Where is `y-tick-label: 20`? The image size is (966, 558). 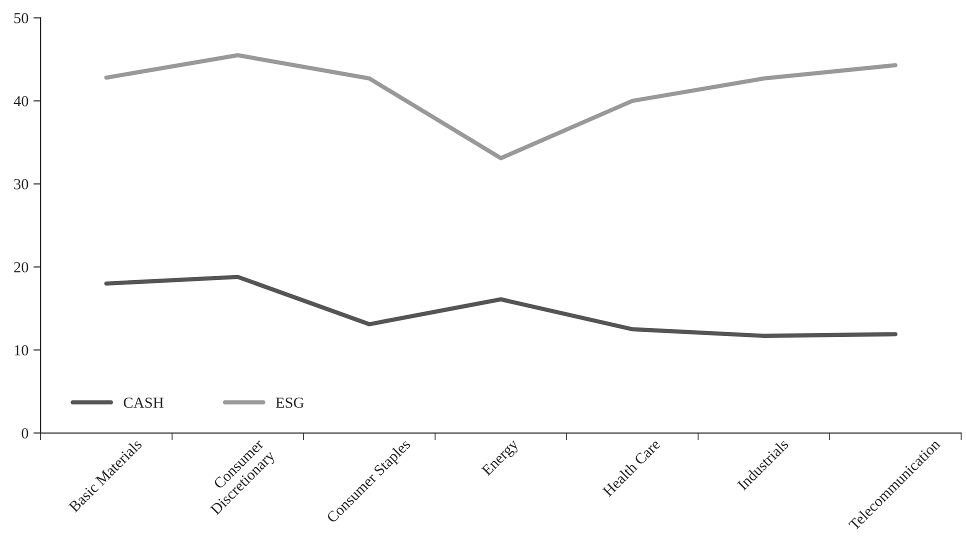
y-tick-label: 20 is located at coordinates (21, 267).